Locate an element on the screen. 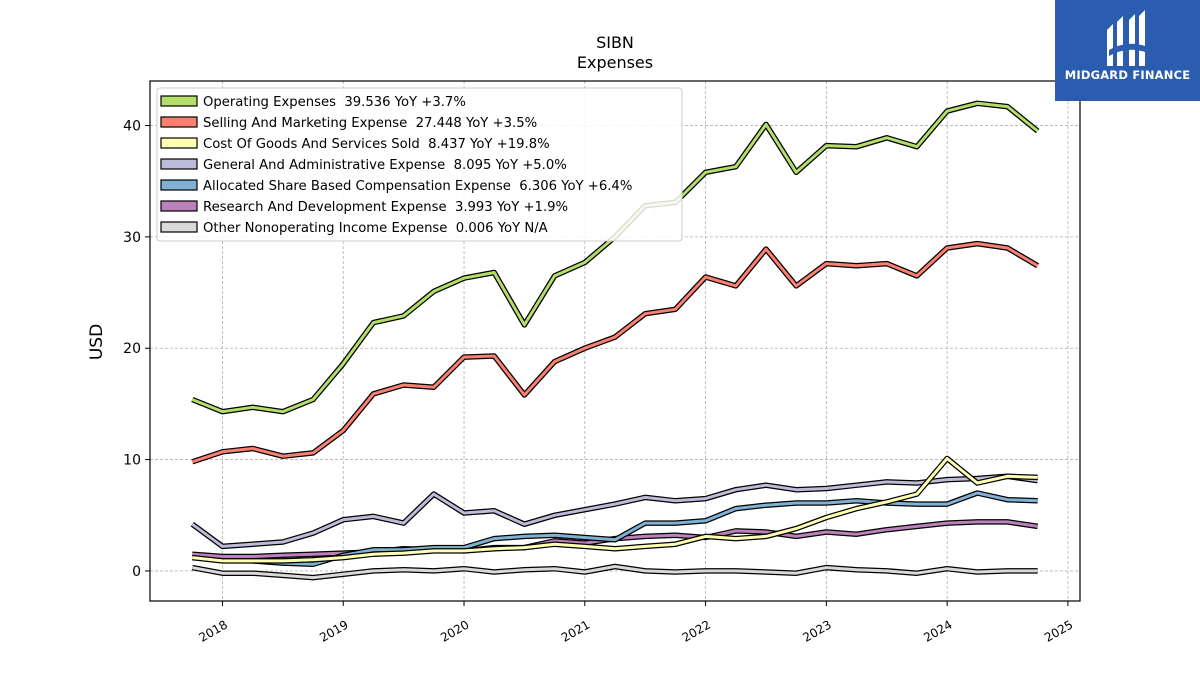 The image size is (1200, 675). y-tick-label: 20 is located at coordinates (132, 349).